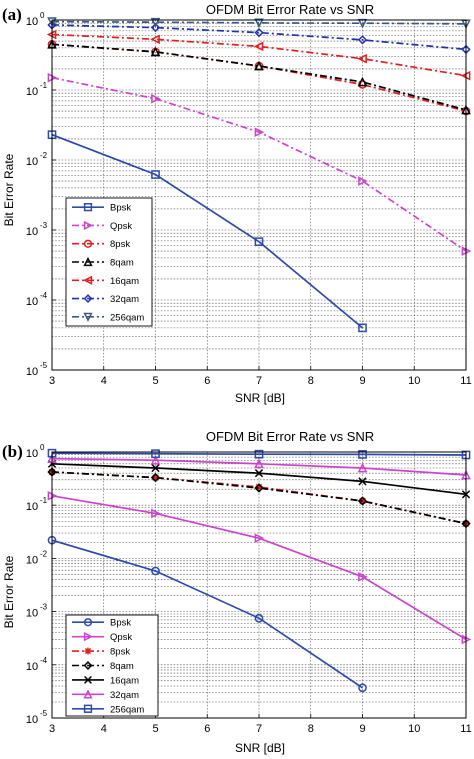 The image size is (474, 759). I want to click on panel-b-data-point-8psk, so click(259, 487).